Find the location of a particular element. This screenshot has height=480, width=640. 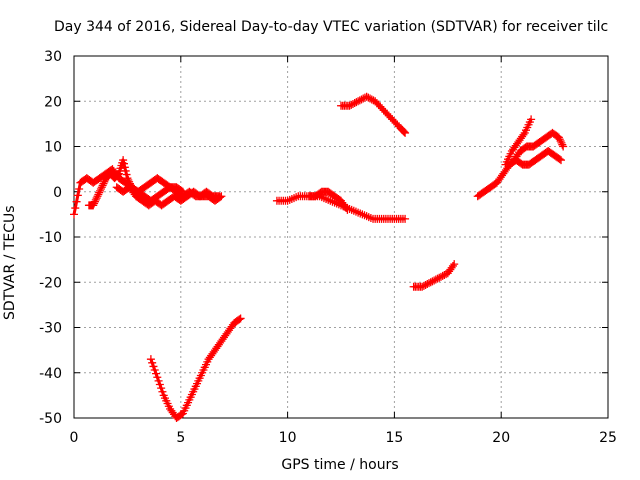

series-trace-k is located at coordinates (539, 146).